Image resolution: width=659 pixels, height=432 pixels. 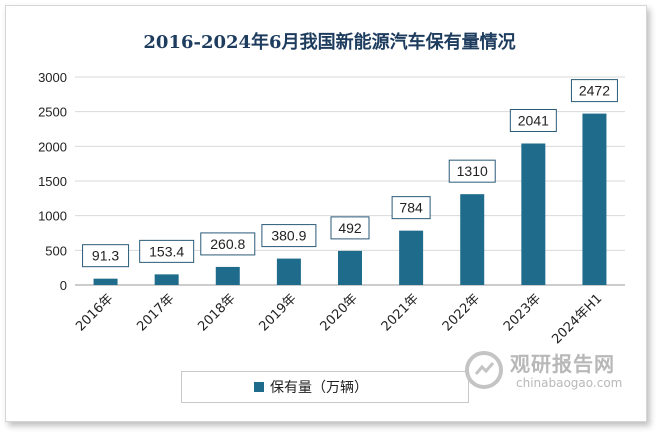 I want to click on x-tick-label: 2020年, so click(x=339, y=312).